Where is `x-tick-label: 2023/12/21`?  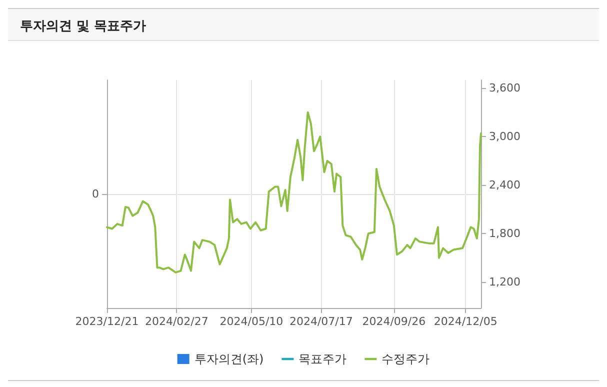 x-tick-label: 2023/12/21 is located at coordinates (107, 321).